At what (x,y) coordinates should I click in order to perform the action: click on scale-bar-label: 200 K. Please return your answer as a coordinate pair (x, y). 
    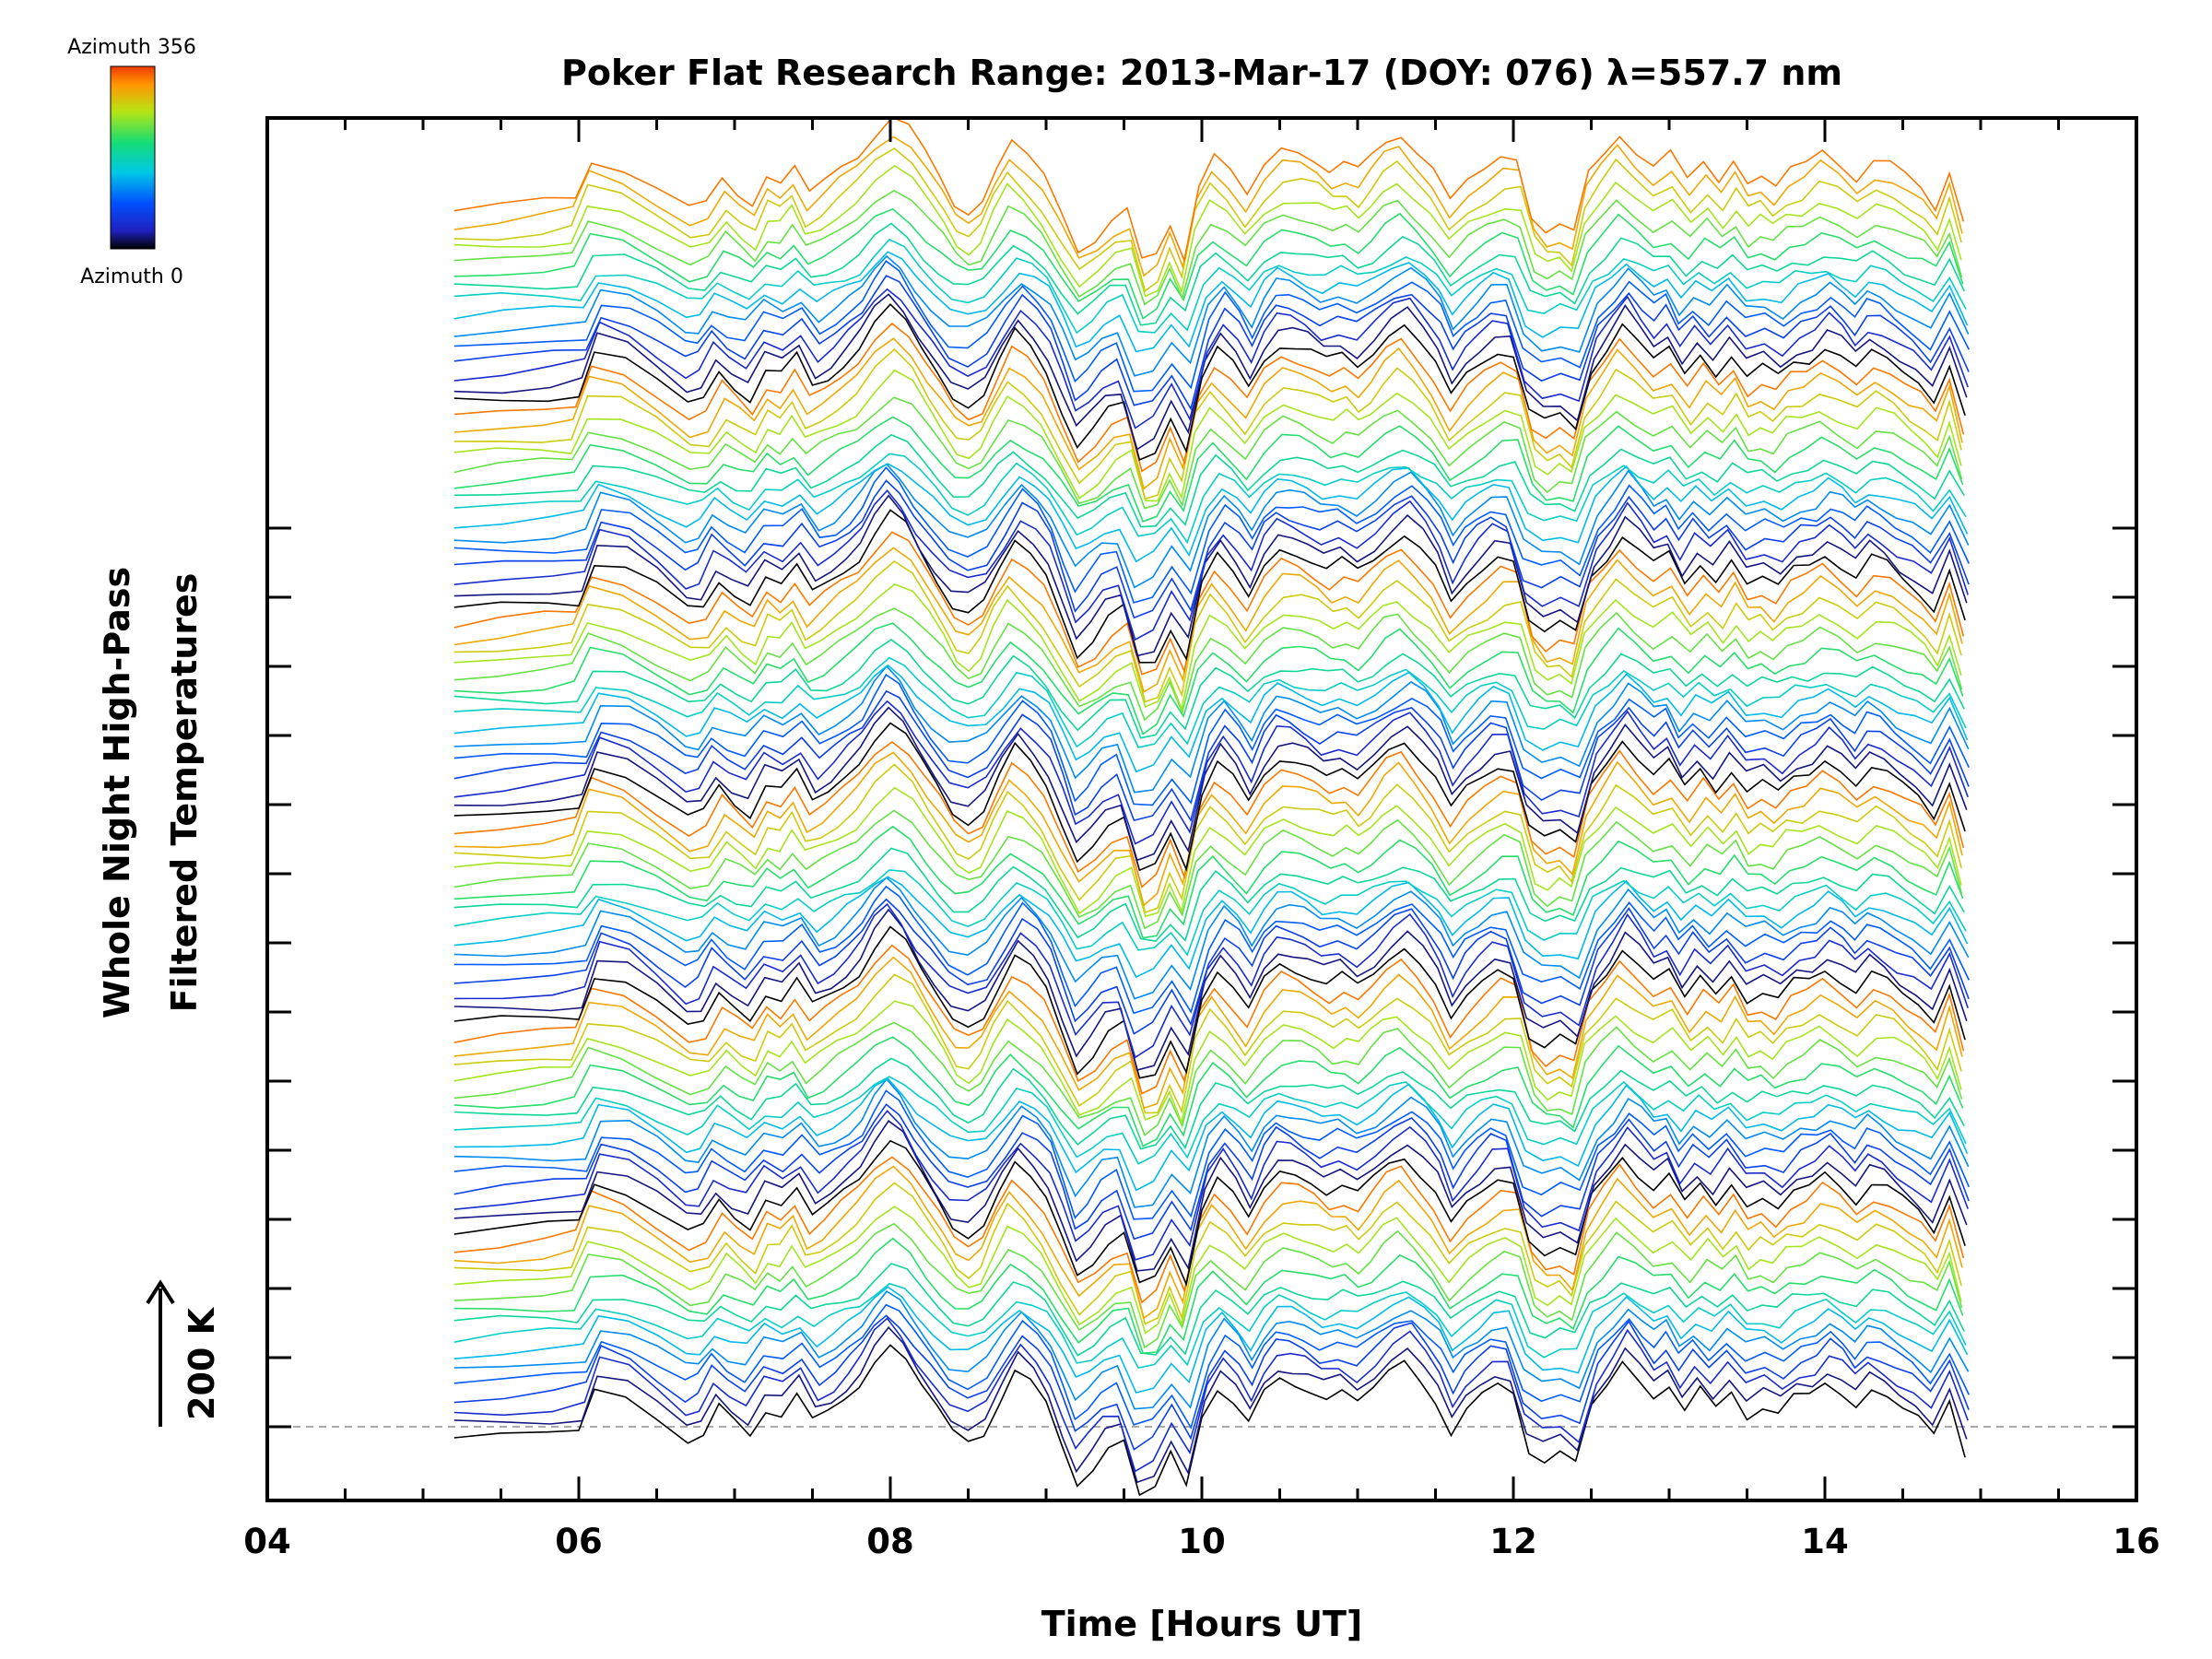
    Looking at the image, I should click on (202, 1363).